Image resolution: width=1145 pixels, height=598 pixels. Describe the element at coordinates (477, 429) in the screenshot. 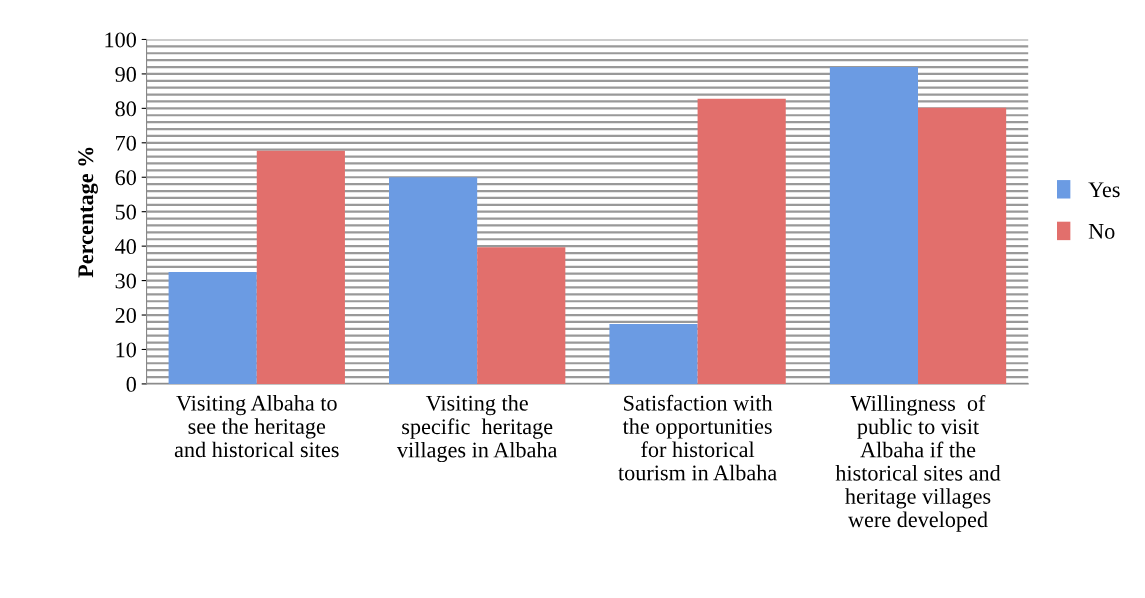

I see `x-tick-label: Visiting the specific heritage villages in Albaha` at that location.